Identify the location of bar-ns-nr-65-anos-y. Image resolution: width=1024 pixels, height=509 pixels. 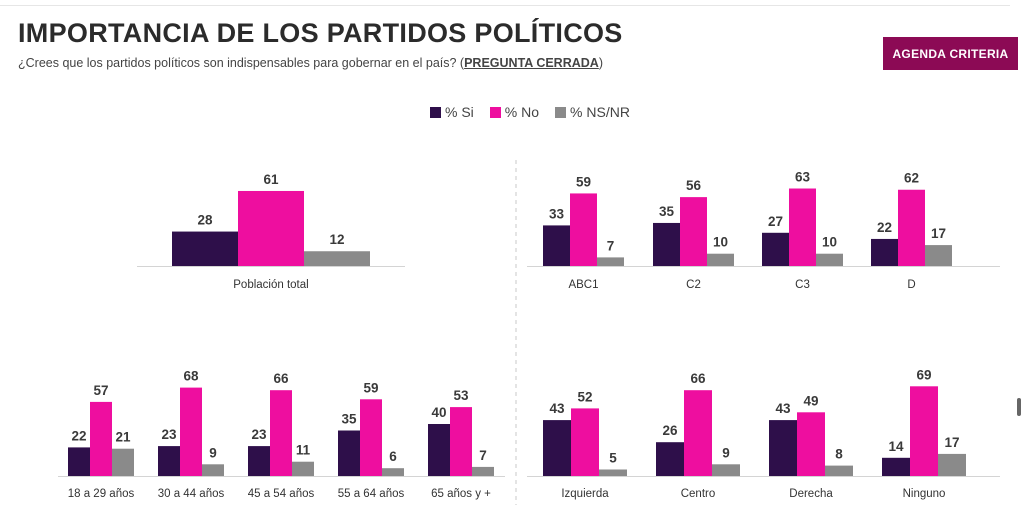
(483, 471).